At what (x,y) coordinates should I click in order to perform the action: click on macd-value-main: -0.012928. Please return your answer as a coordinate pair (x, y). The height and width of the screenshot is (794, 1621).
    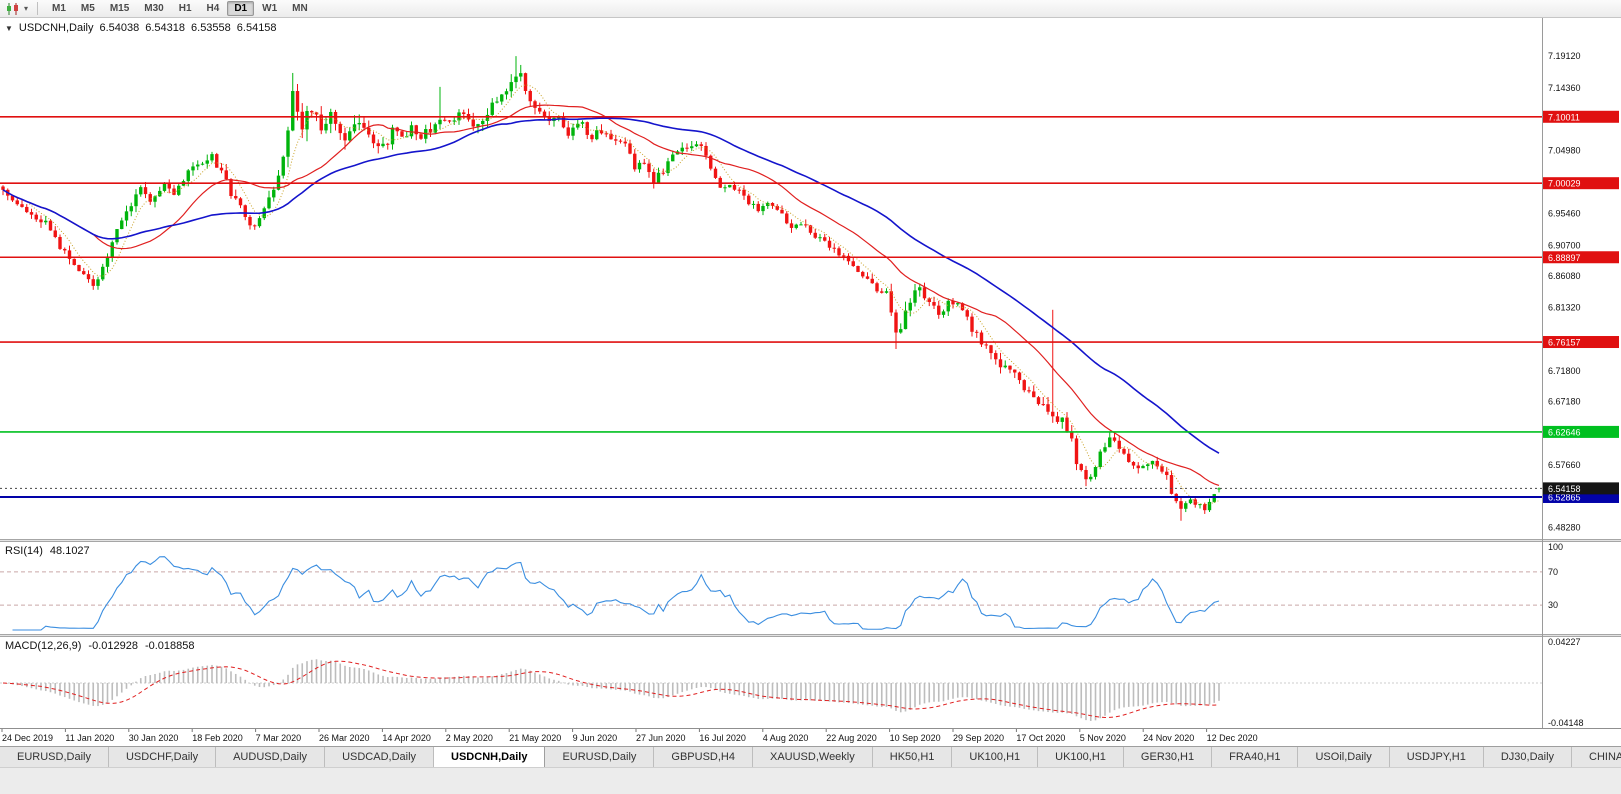
    Looking at the image, I should click on (113, 646).